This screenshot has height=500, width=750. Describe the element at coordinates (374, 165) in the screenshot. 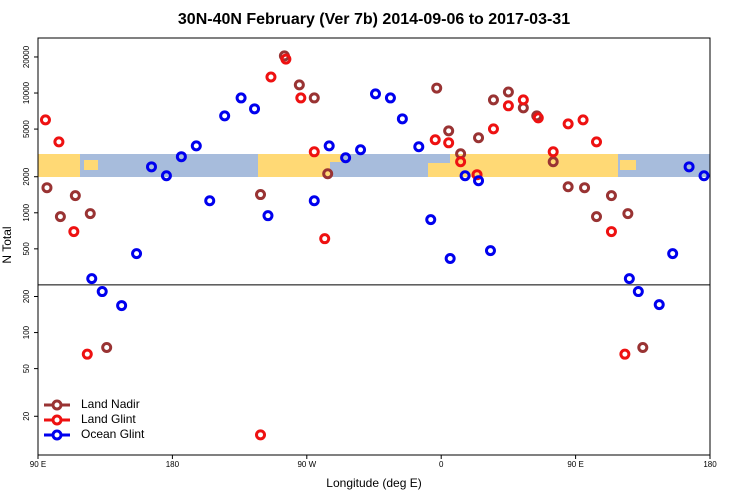

I see `map-strip` at that location.